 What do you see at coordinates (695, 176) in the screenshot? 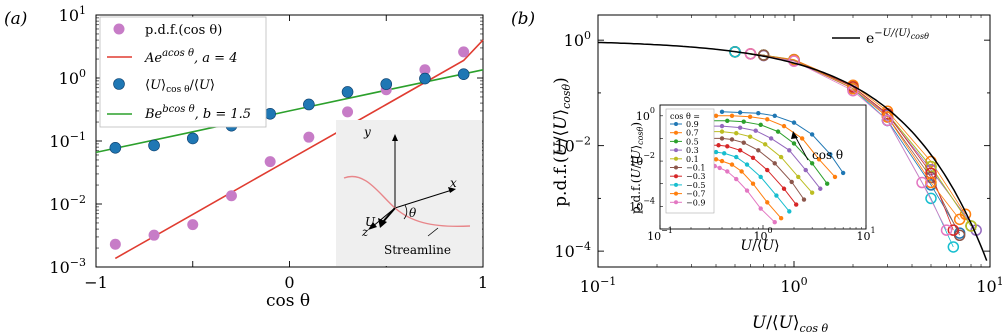
I see `inset-legend-label: −0.3` at bounding box center [695, 176].